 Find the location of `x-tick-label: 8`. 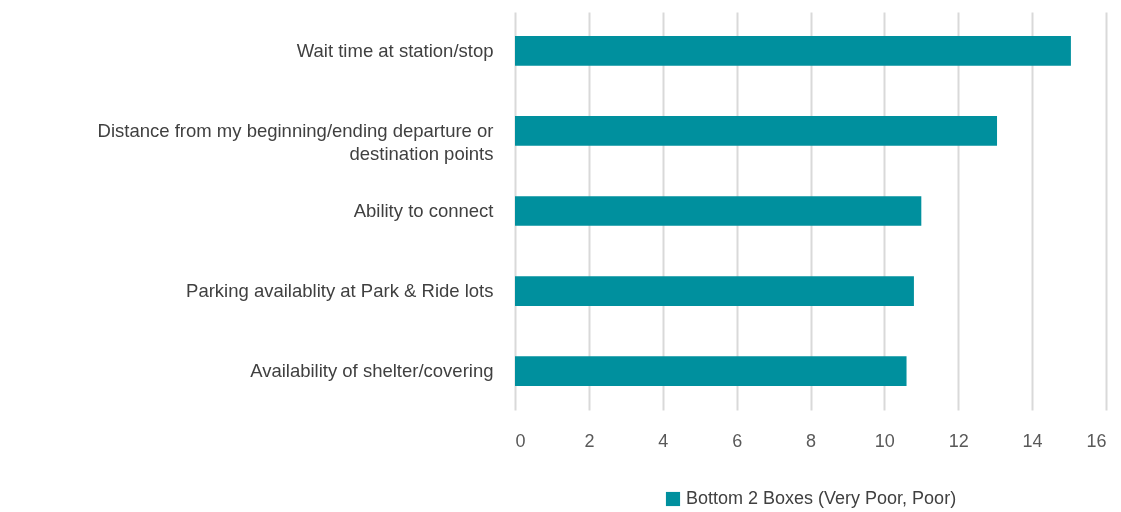

x-tick-label: 8 is located at coordinates (811, 440).